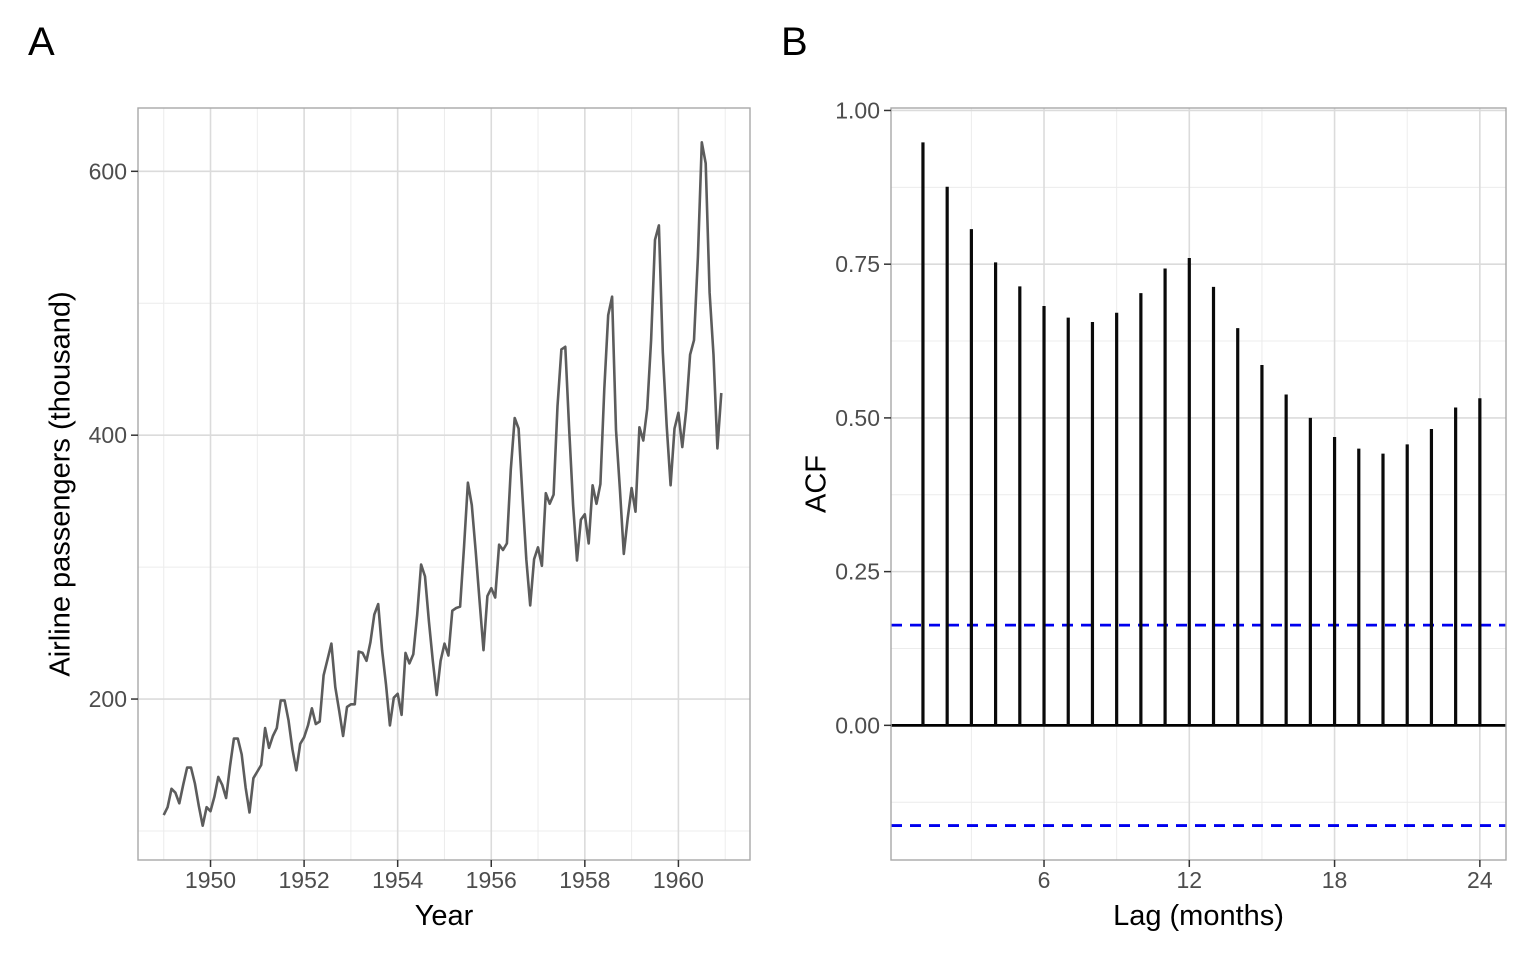 The image size is (1536, 960). Describe the element at coordinates (1335, 880) in the screenshot. I see `x-tick-label: 18` at that location.